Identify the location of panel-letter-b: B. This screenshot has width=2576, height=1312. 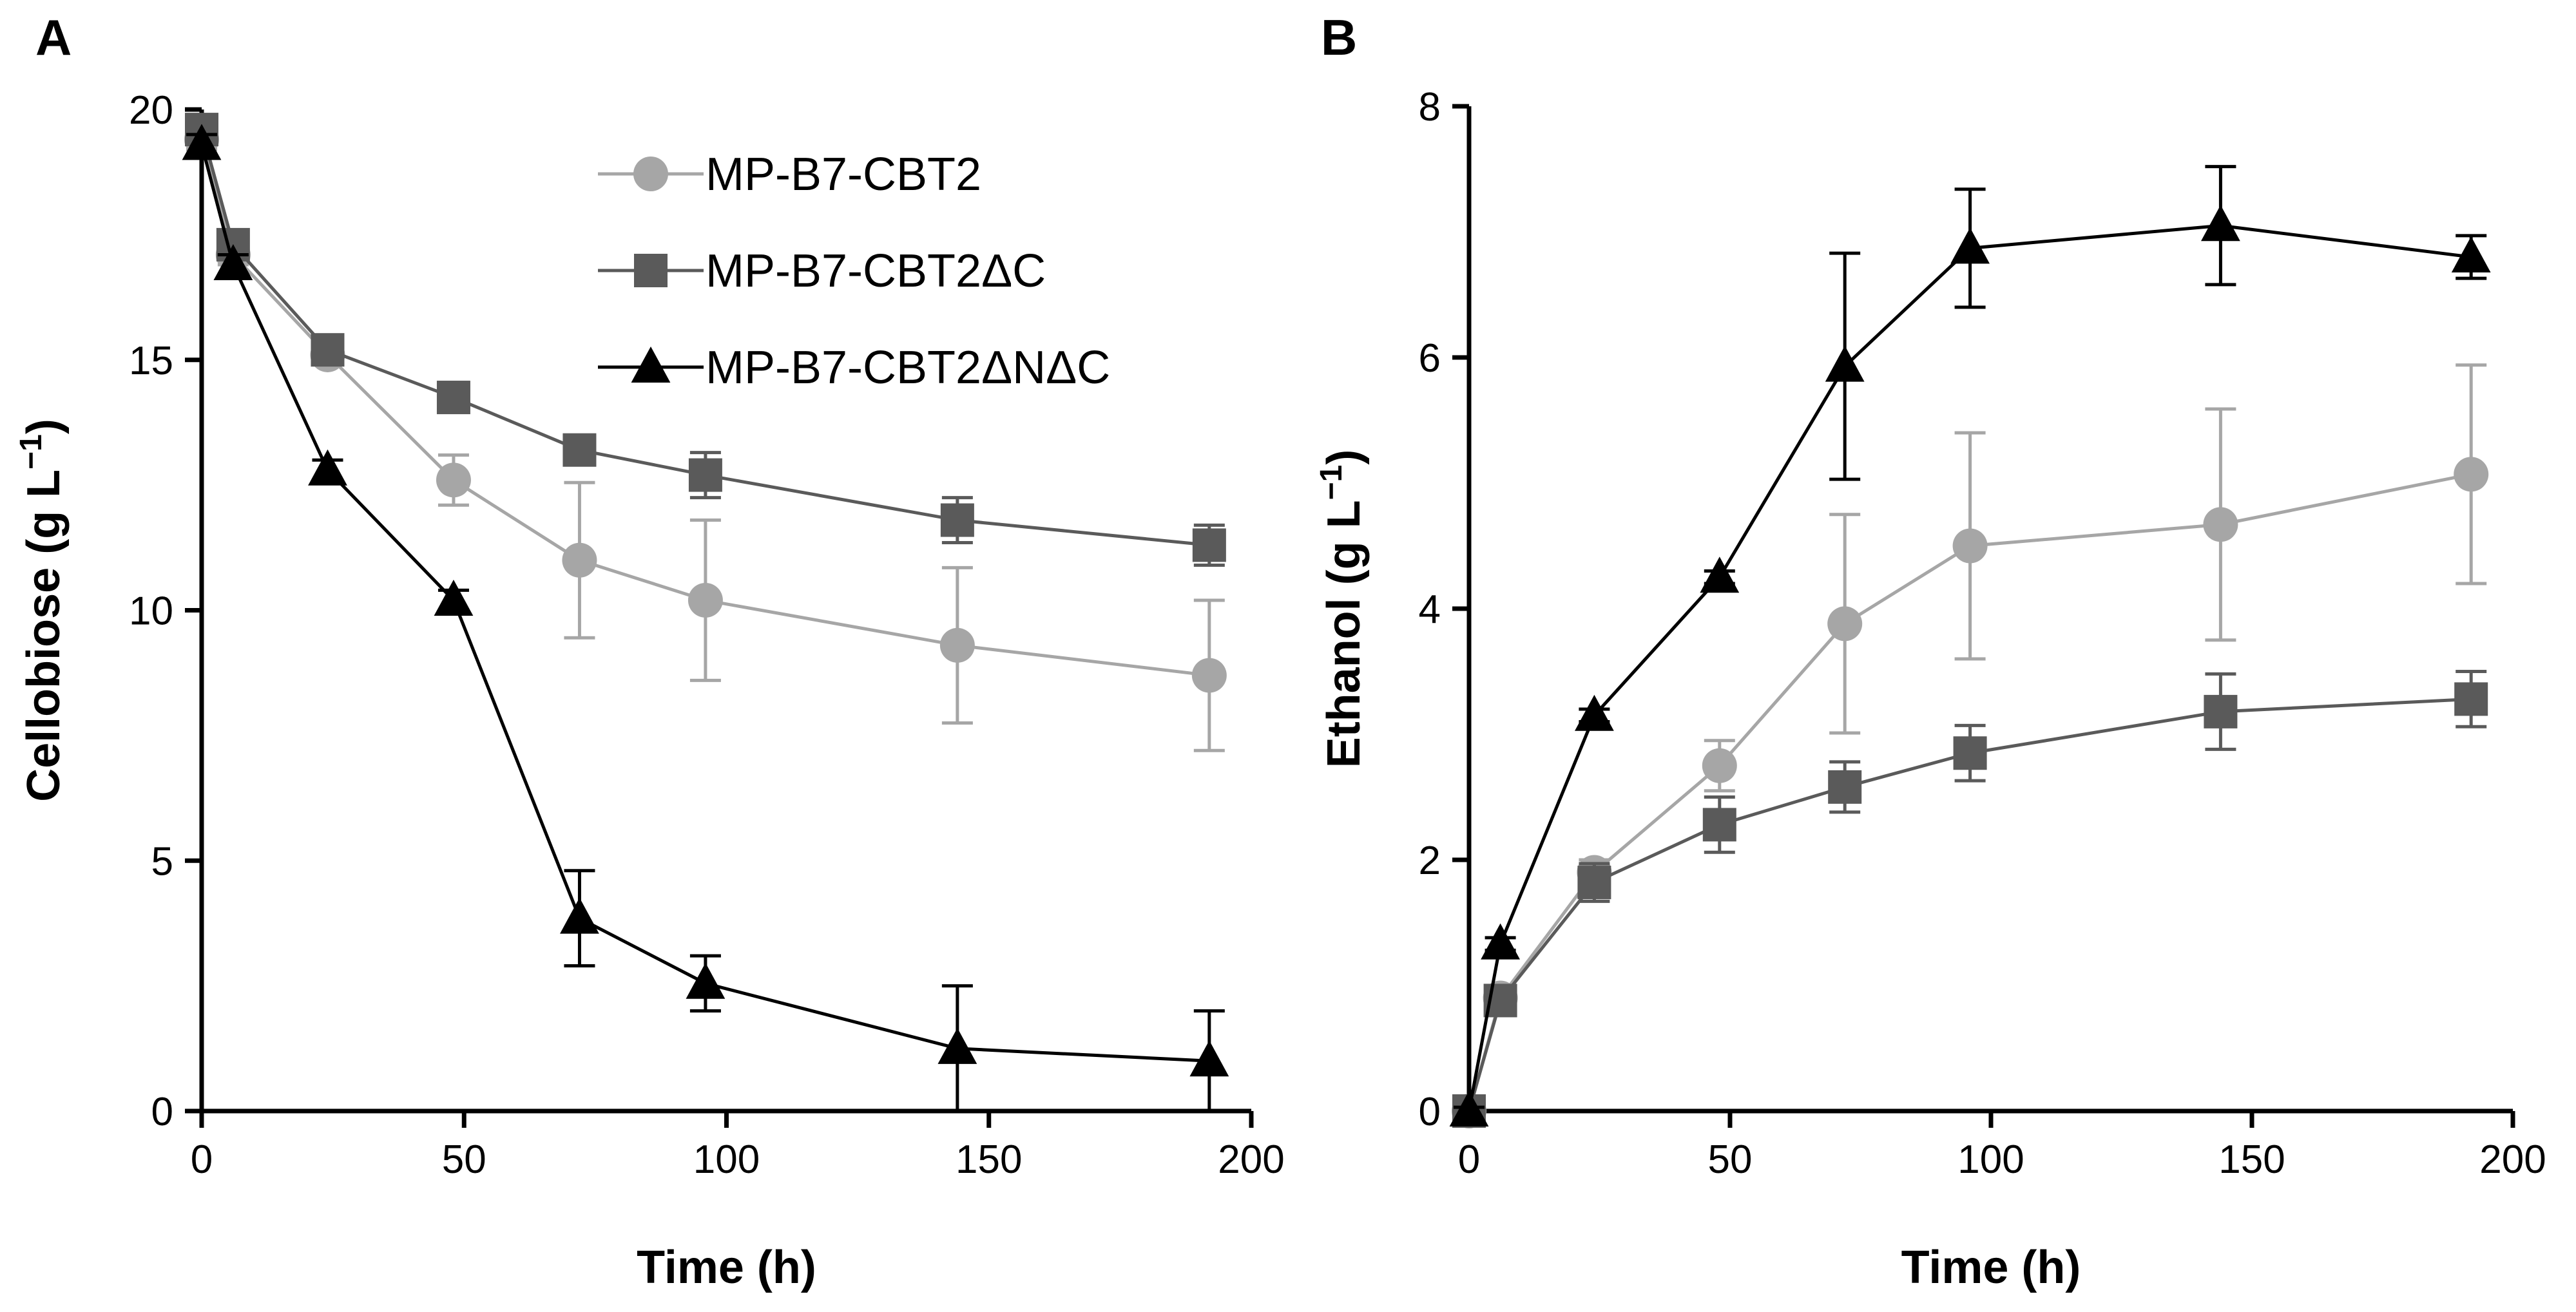
(1339, 37).